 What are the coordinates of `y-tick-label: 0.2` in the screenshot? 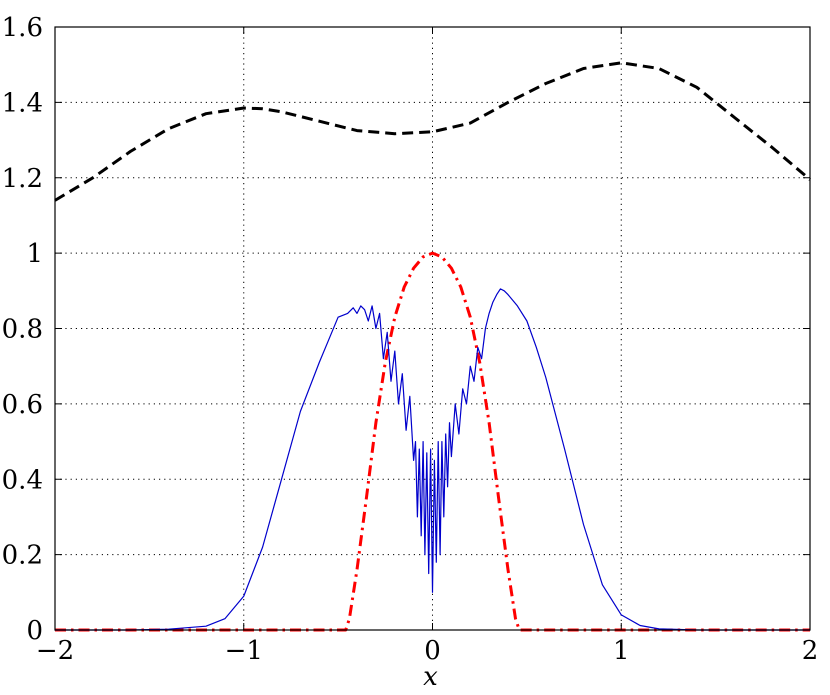 It's located at (22, 556).